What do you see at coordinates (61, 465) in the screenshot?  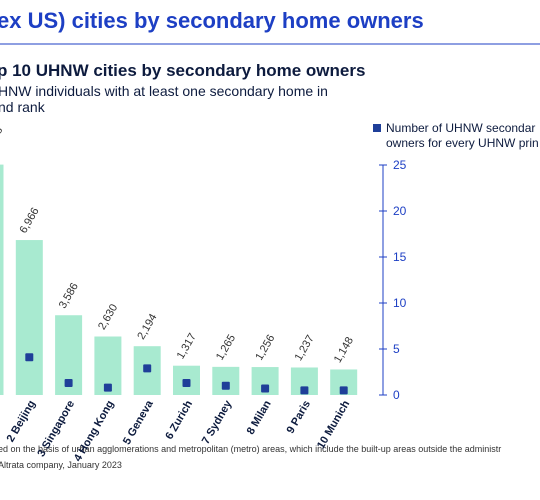 I see `footnote: Altrata company, January 2023` at bounding box center [61, 465].